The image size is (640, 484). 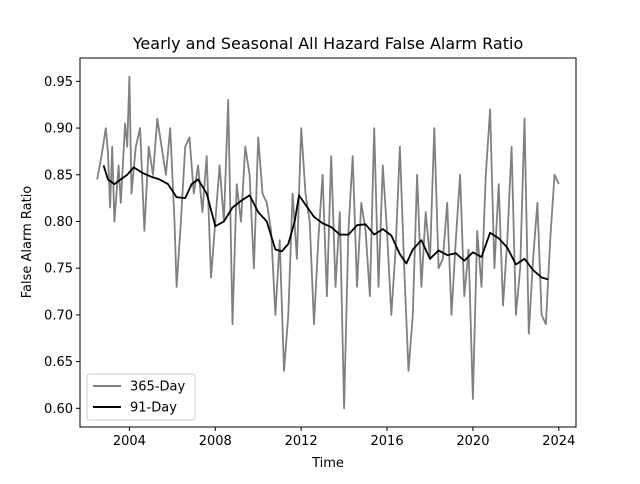 What do you see at coordinates (27, 242) in the screenshot?
I see `y-axis-label: False Alarm Ratio` at bounding box center [27, 242].